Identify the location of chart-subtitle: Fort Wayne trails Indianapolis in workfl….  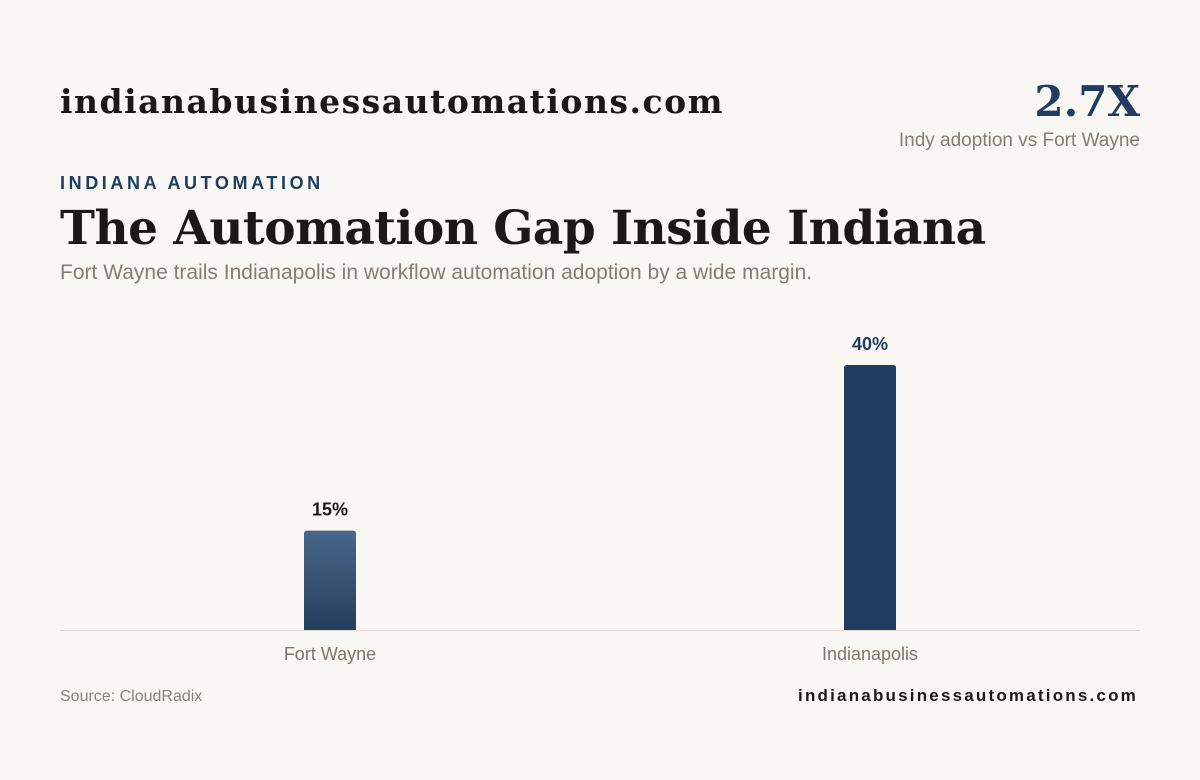
(436, 272).